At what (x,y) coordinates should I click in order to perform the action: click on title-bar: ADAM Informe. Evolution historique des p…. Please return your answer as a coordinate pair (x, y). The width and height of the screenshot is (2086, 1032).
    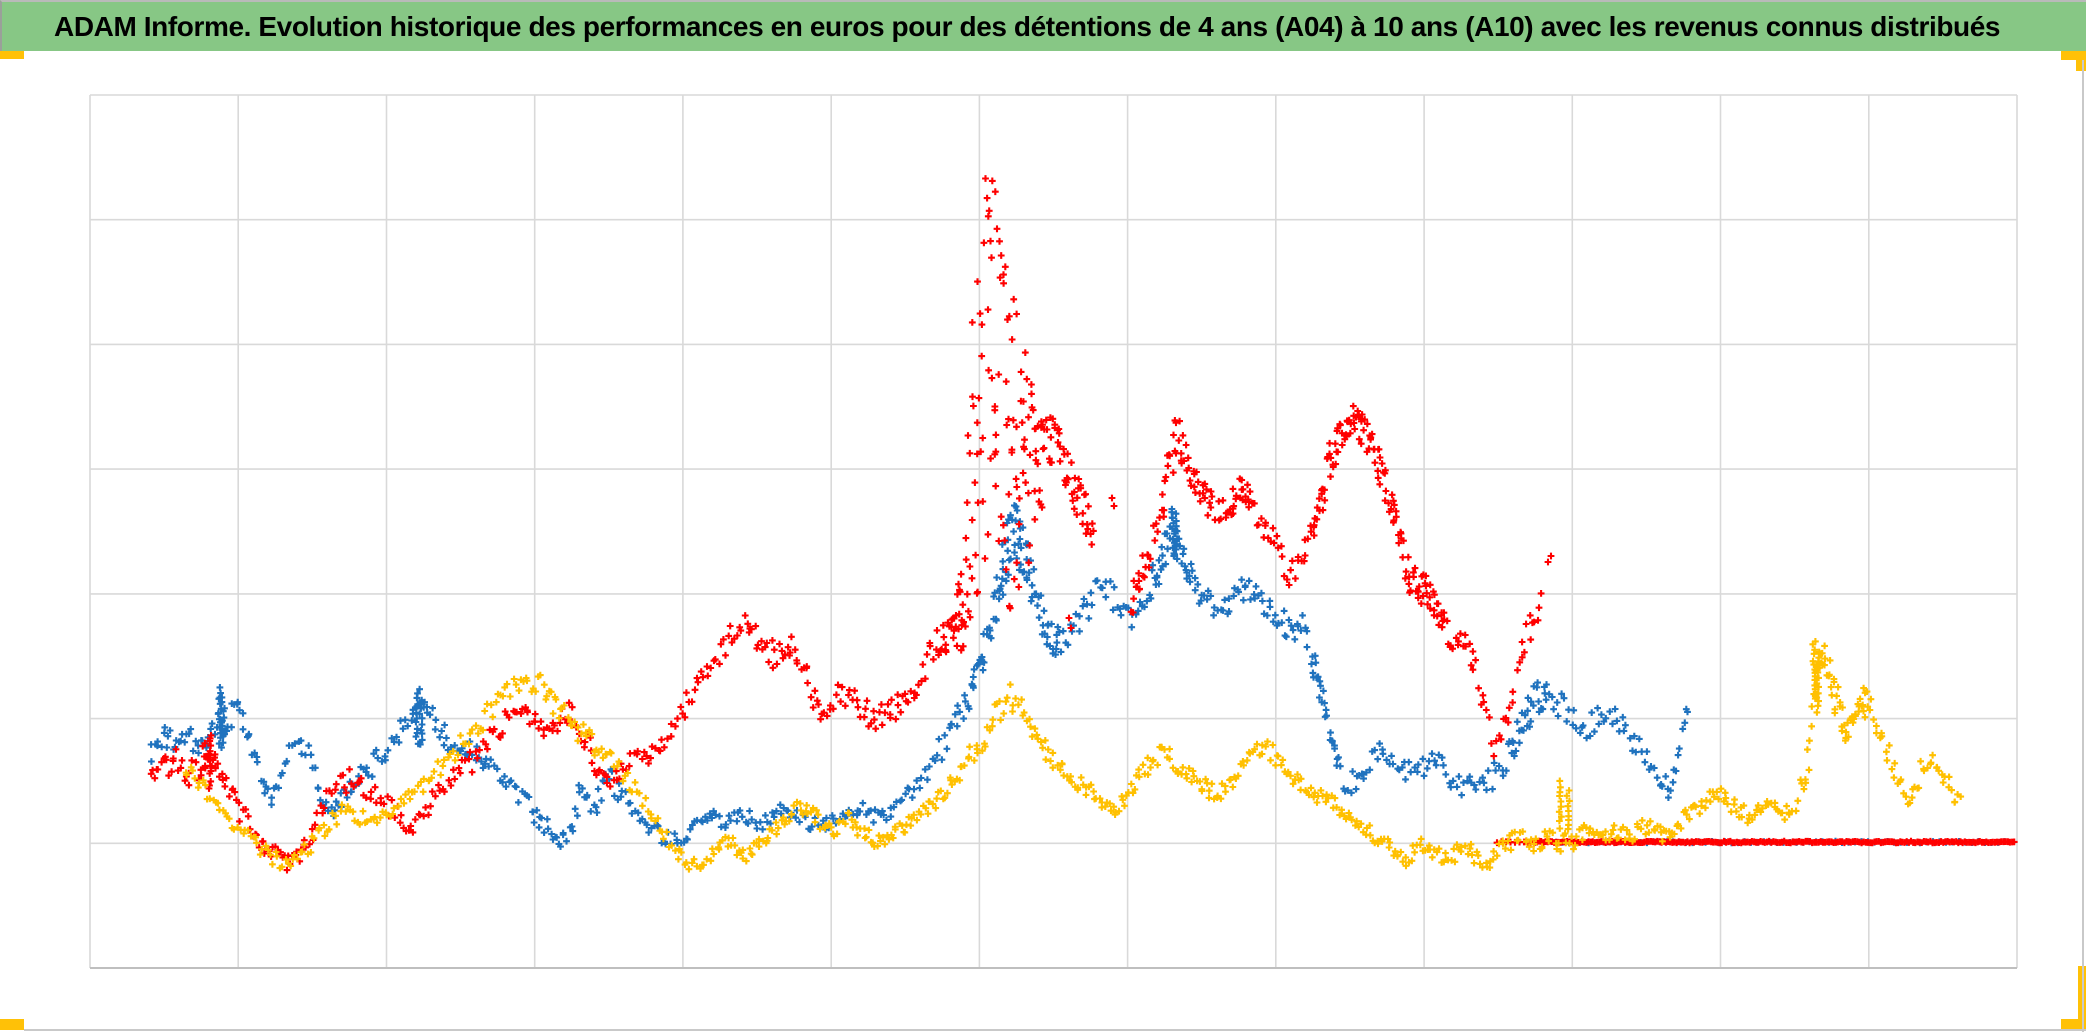
    Looking at the image, I should click on (1043, 25).